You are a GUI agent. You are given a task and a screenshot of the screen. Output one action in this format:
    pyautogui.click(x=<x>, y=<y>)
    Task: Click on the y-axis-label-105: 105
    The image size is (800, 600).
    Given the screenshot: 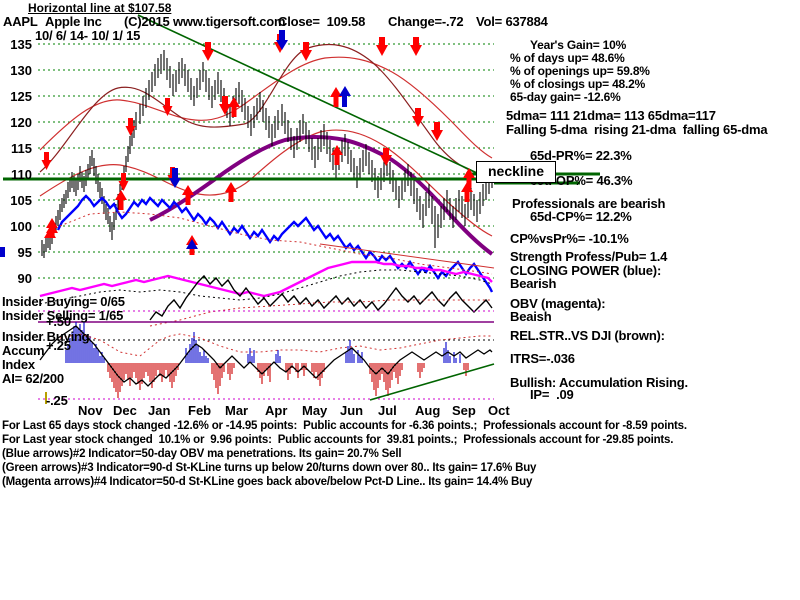 What is the action you would take?
    pyautogui.click(x=21, y=200)
    